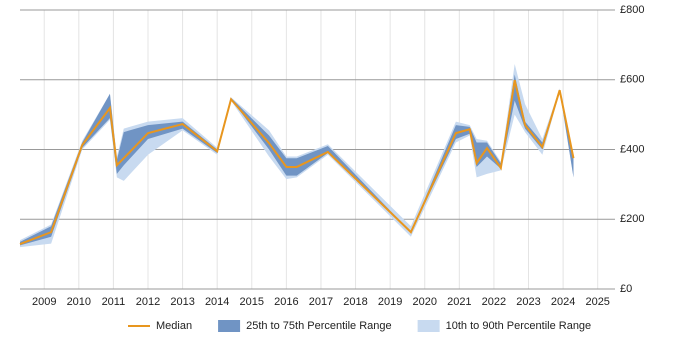 Image resolution: width=700 pixels, height=350 pixels. I want to click on x-tick-label: 2020, so click(424, 302).